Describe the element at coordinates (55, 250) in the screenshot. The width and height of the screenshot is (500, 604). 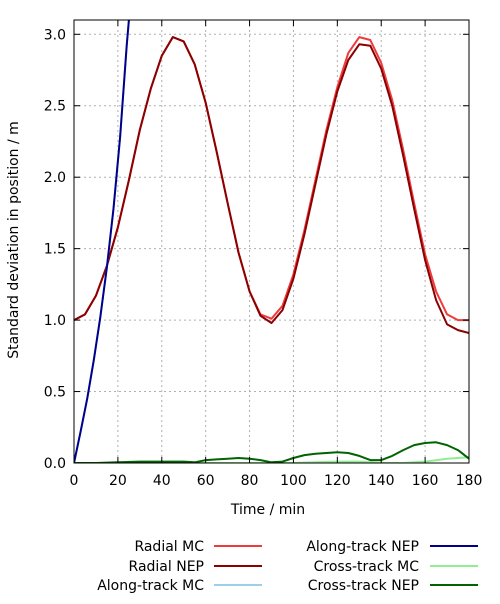
I see `y-tick-label: 1.5` at that location.